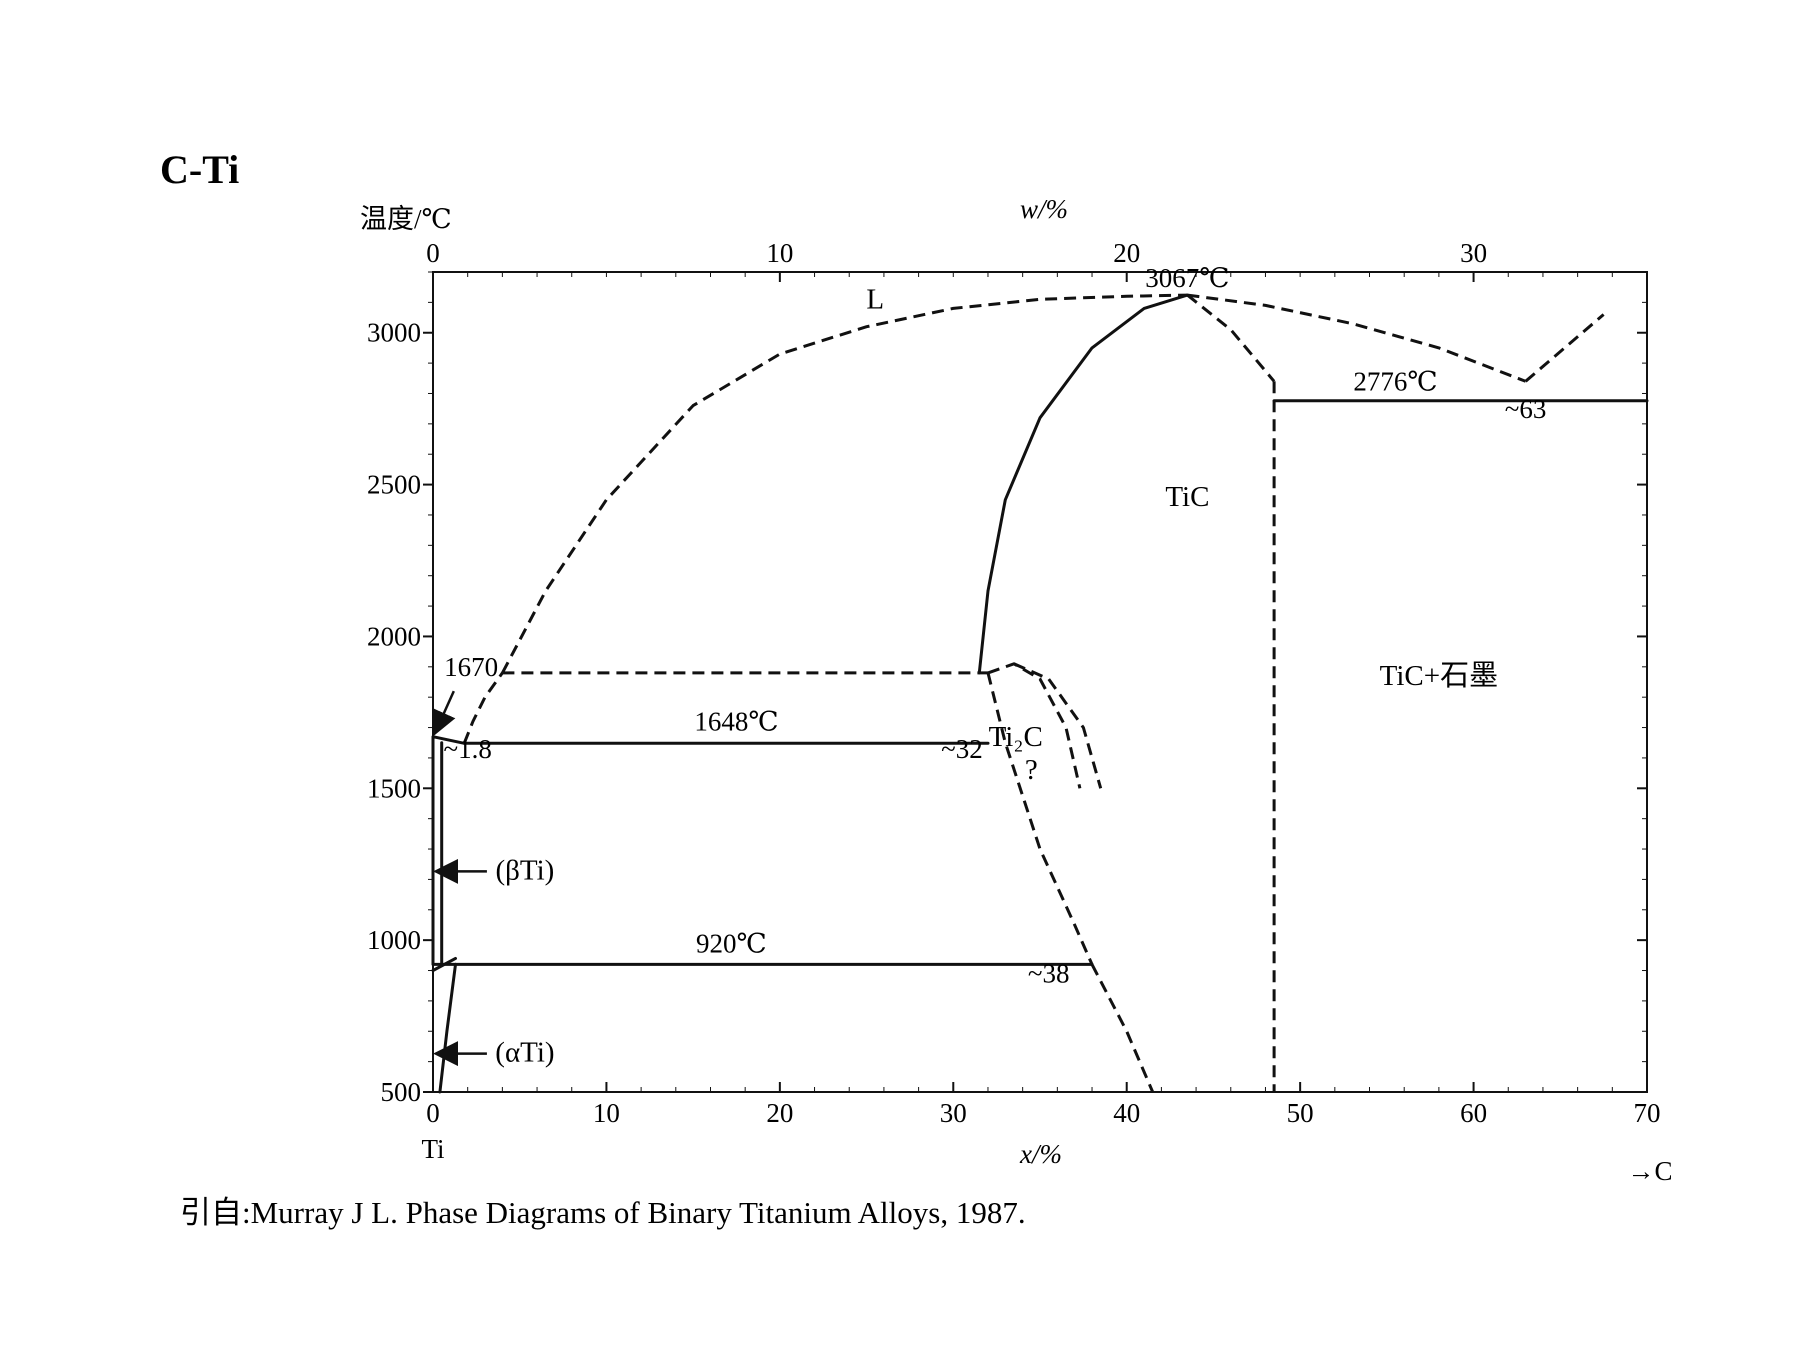 The image size is (1795, 1346). What do you see at coordinates (1187, 278) in the screenshot?
I see `annotation-label: 3067℃` at bounding box center [1187, 278].